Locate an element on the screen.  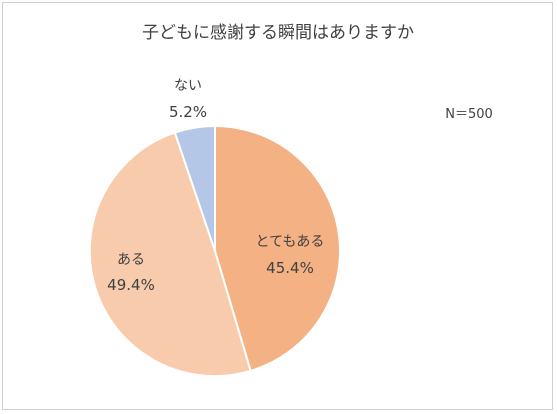
slice-value-label-2: 49.4% is located at coordinates (131, 285).